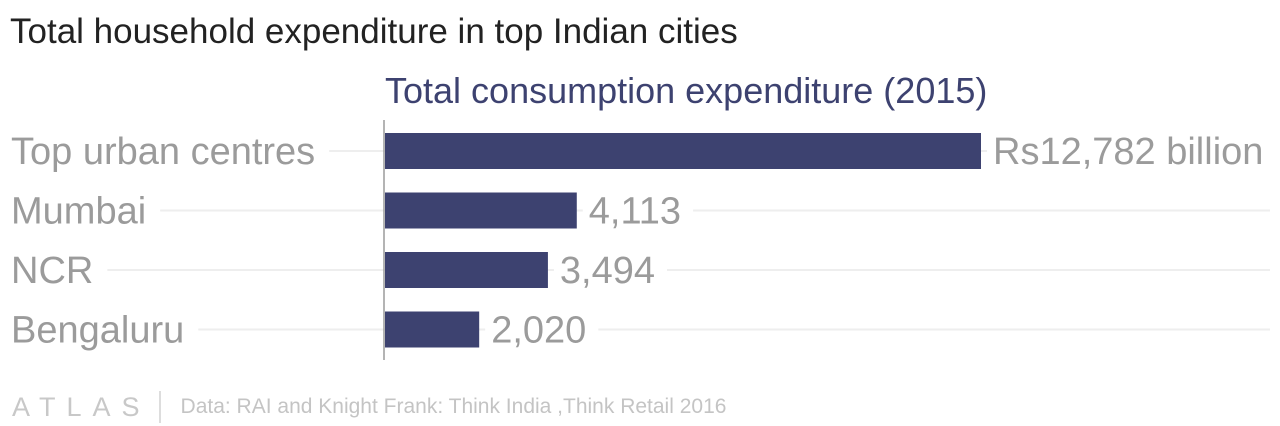 The width and height of the screenshot is (1280, 426). I want to click on value-label-top-urban-centres: Rs12,782 billion, so click(1128, 152).